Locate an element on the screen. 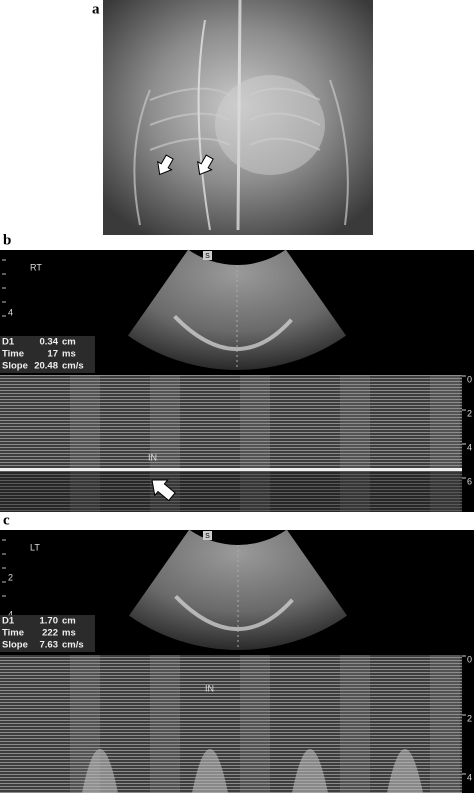  measurement-text: 17 is located at coordinates (52, 354).